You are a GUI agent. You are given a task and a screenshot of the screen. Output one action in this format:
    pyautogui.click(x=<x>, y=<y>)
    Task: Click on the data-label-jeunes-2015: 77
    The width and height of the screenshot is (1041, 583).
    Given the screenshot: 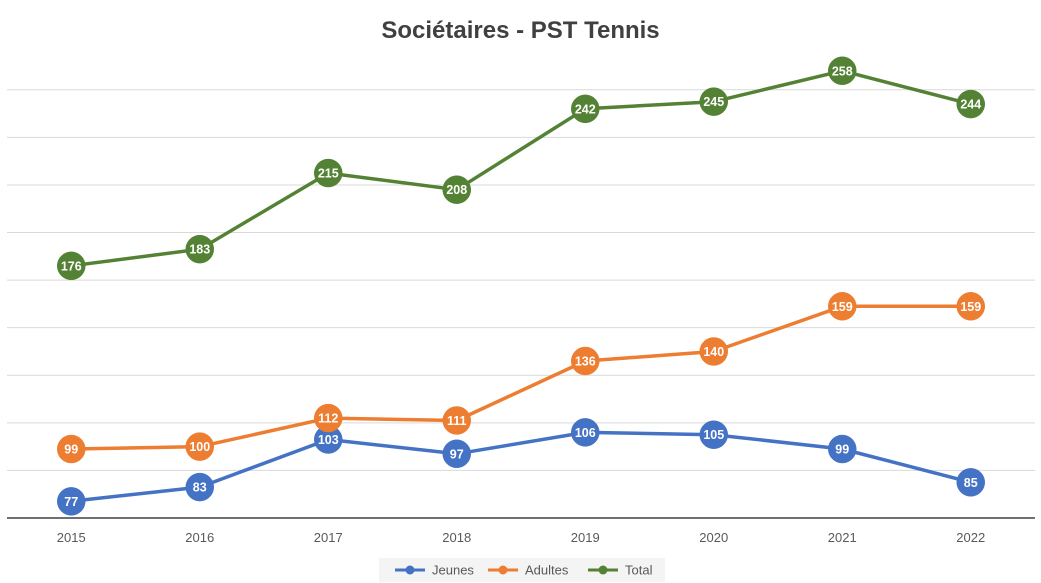 What is the action you would take?
    pyautogui.click(x=71, y=502)
    